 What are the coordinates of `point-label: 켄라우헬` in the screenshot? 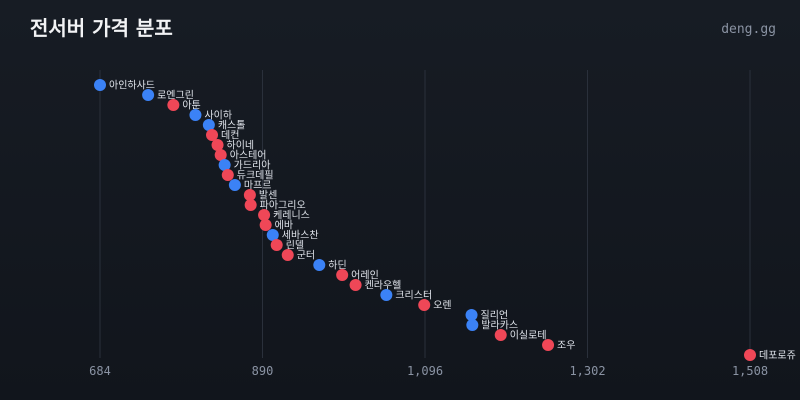 It's located at (383, 286).